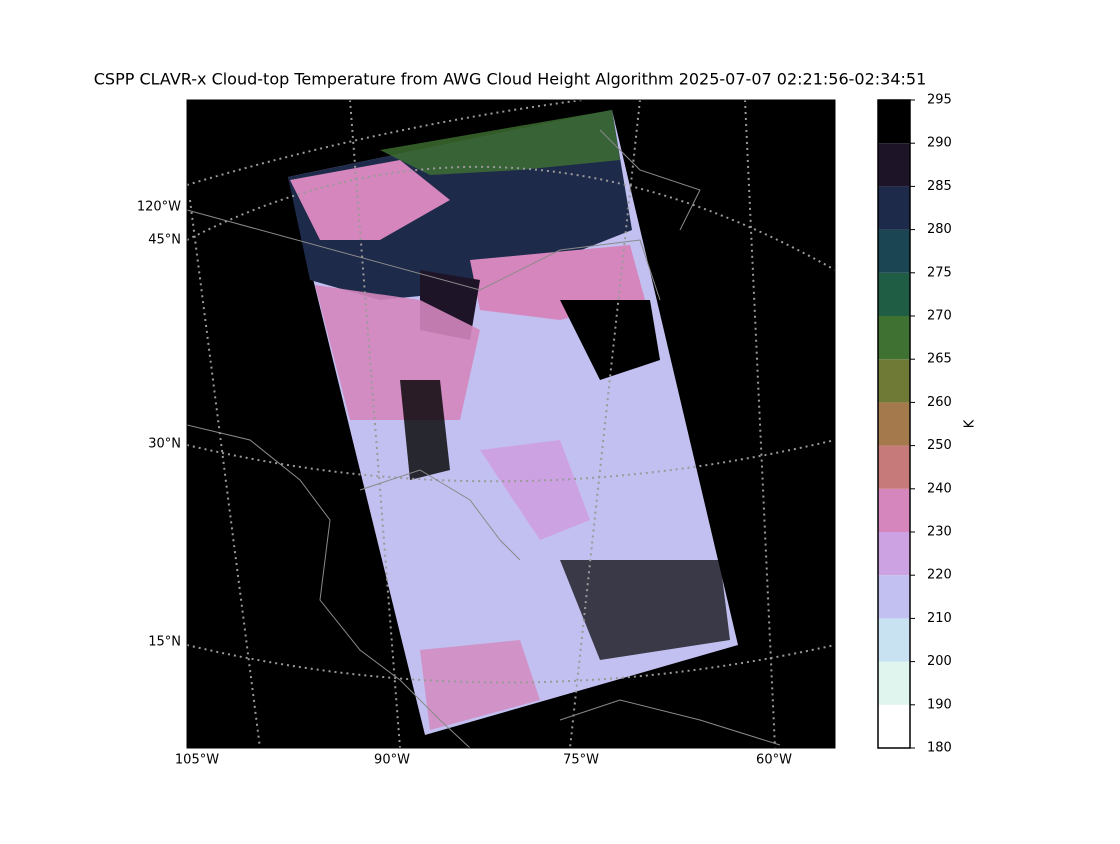 The image size is (1120, 844). What do you see at coordinates (939, 100) in the screenshot?
I see `colorbar-tick-label: 295` at bounding box center [939, 100].